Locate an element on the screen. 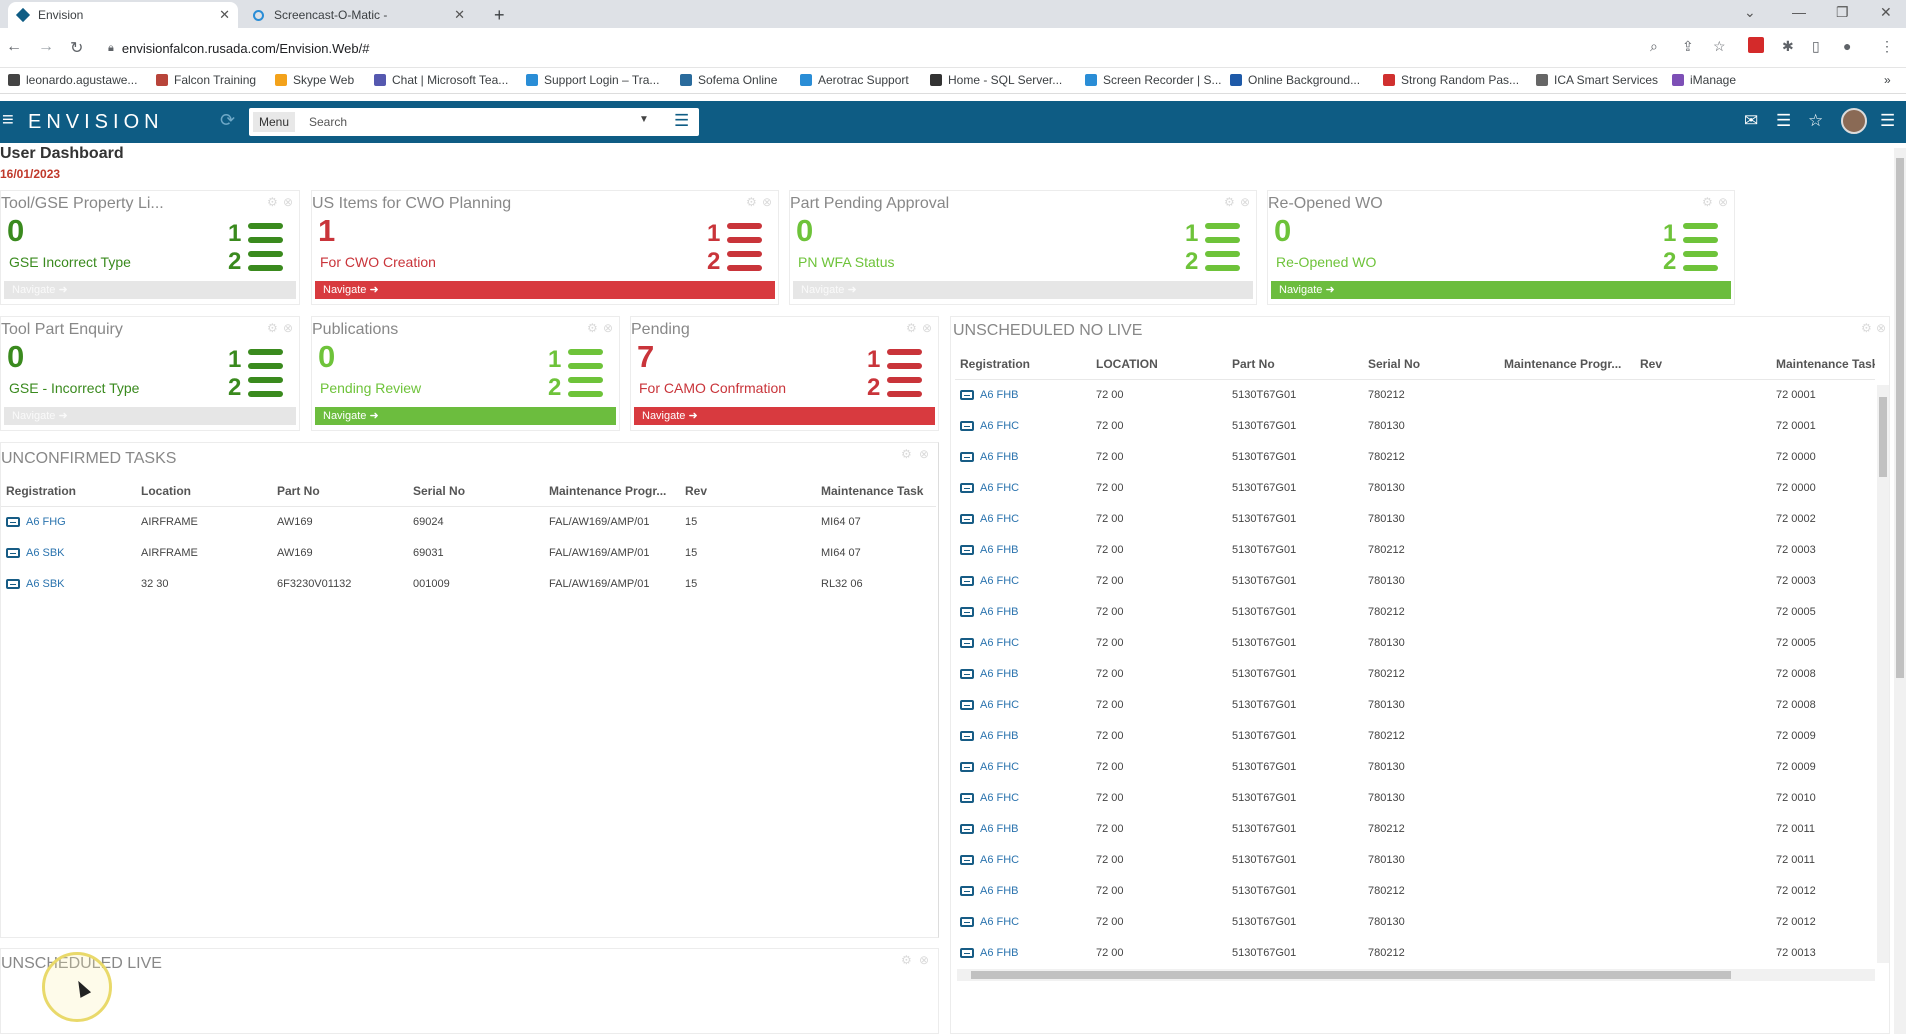  table-row: A6 FHB 72 00 5130T67G01 780212 72 0005 is located at coordinates (1415, 611).